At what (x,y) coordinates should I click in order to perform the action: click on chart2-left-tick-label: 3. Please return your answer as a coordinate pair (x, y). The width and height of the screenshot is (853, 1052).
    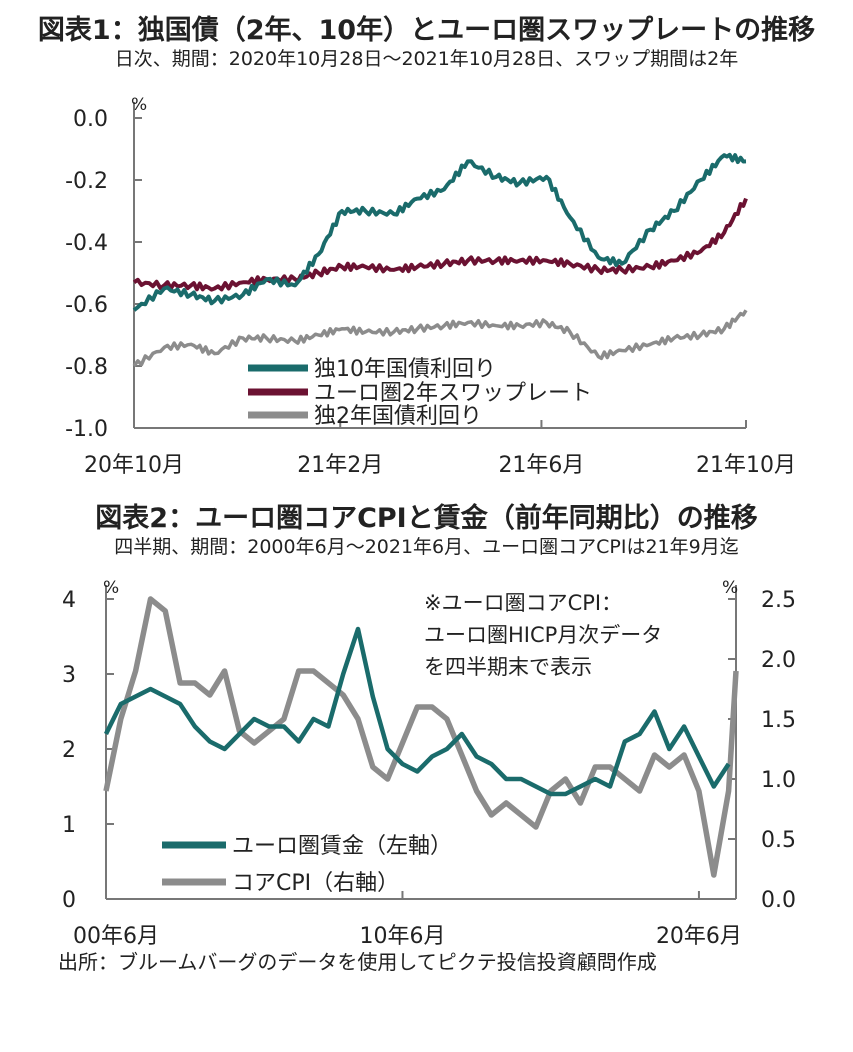
    Looking at the image, I should click on (69, 675).